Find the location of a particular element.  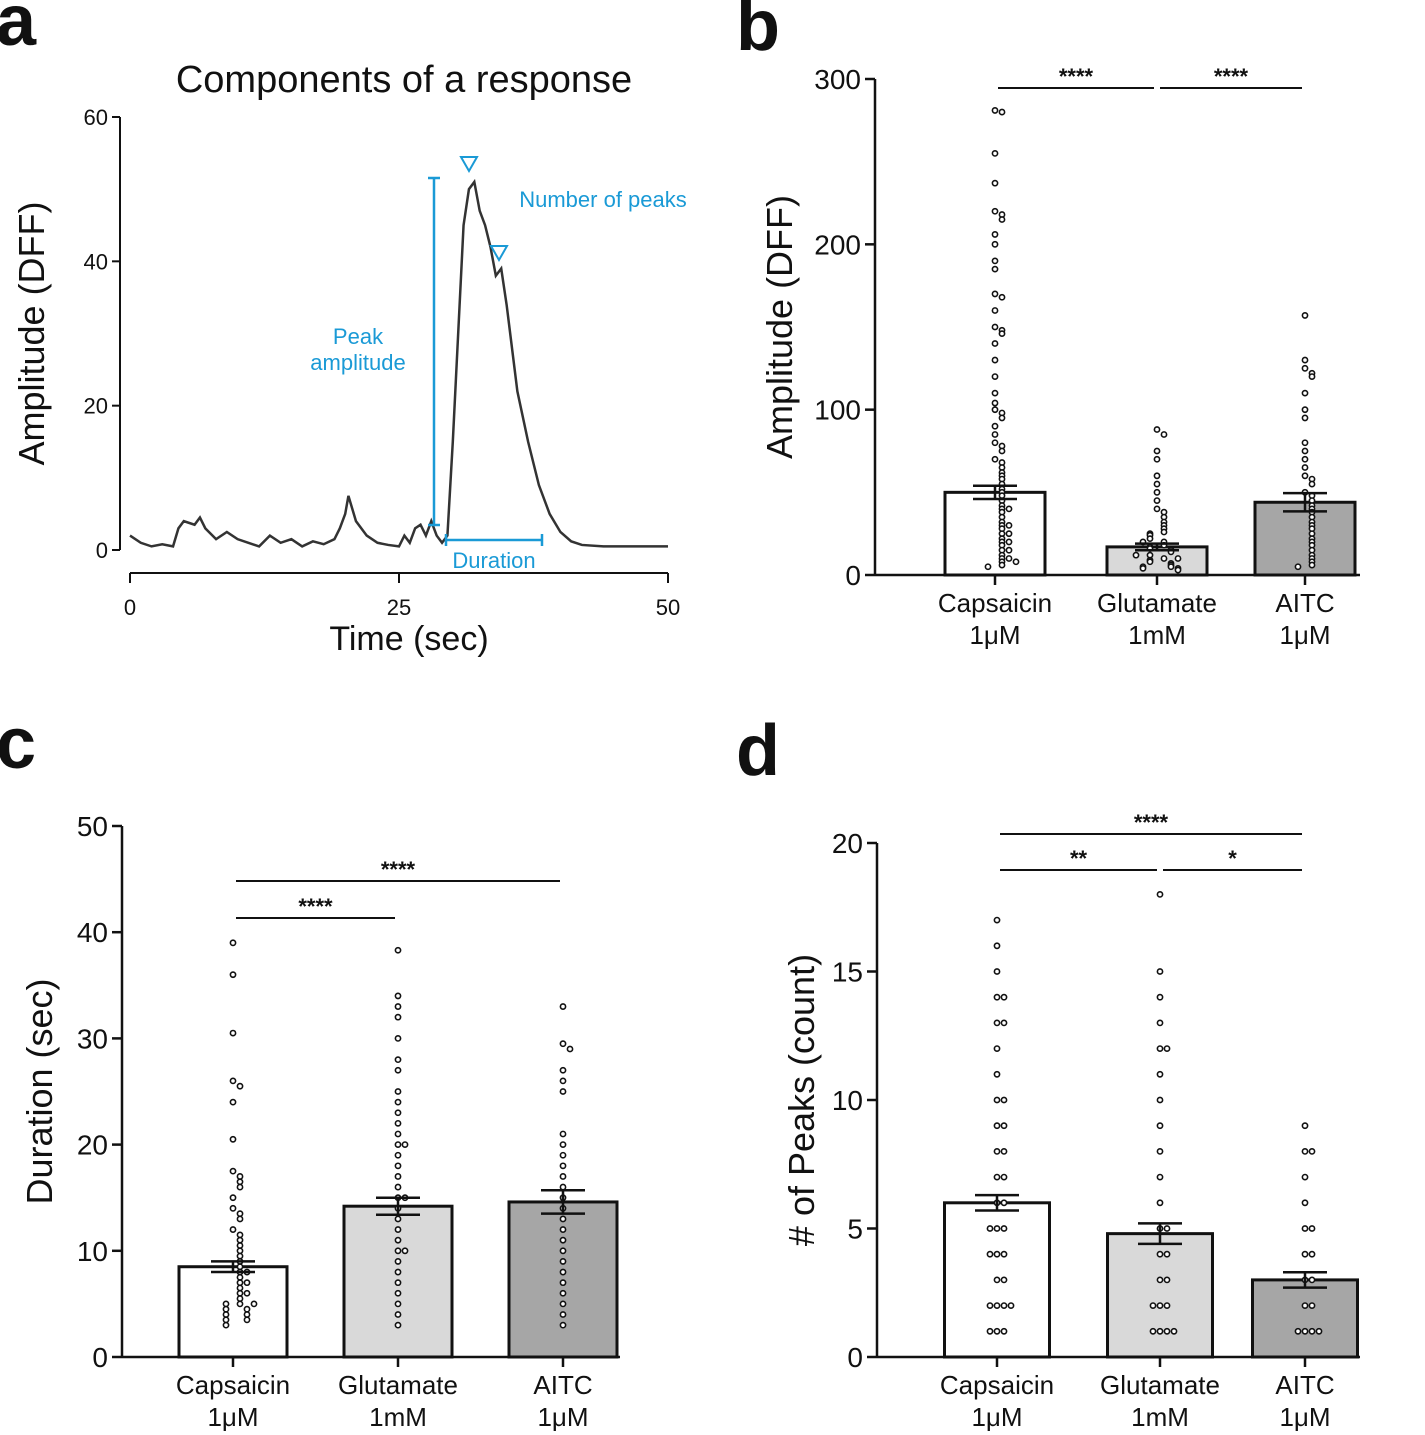

significance-label: * is located at coordinates (1232, 858).